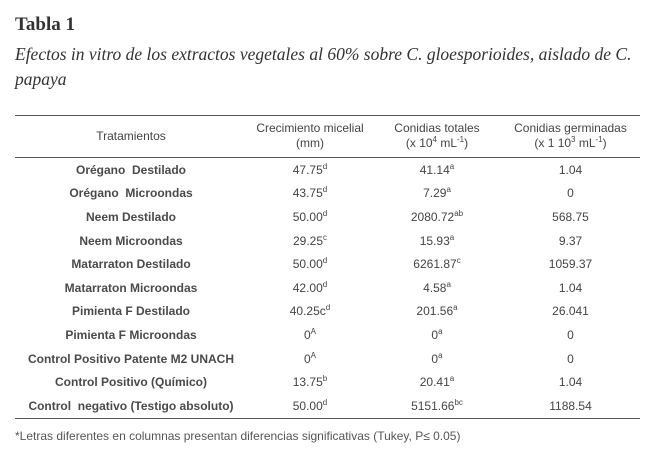  What do you see at coordinates (131, 287) in the screenshot?
I see `treatment-cell: Matarraton Microondas` at bounding box center [131, 287].